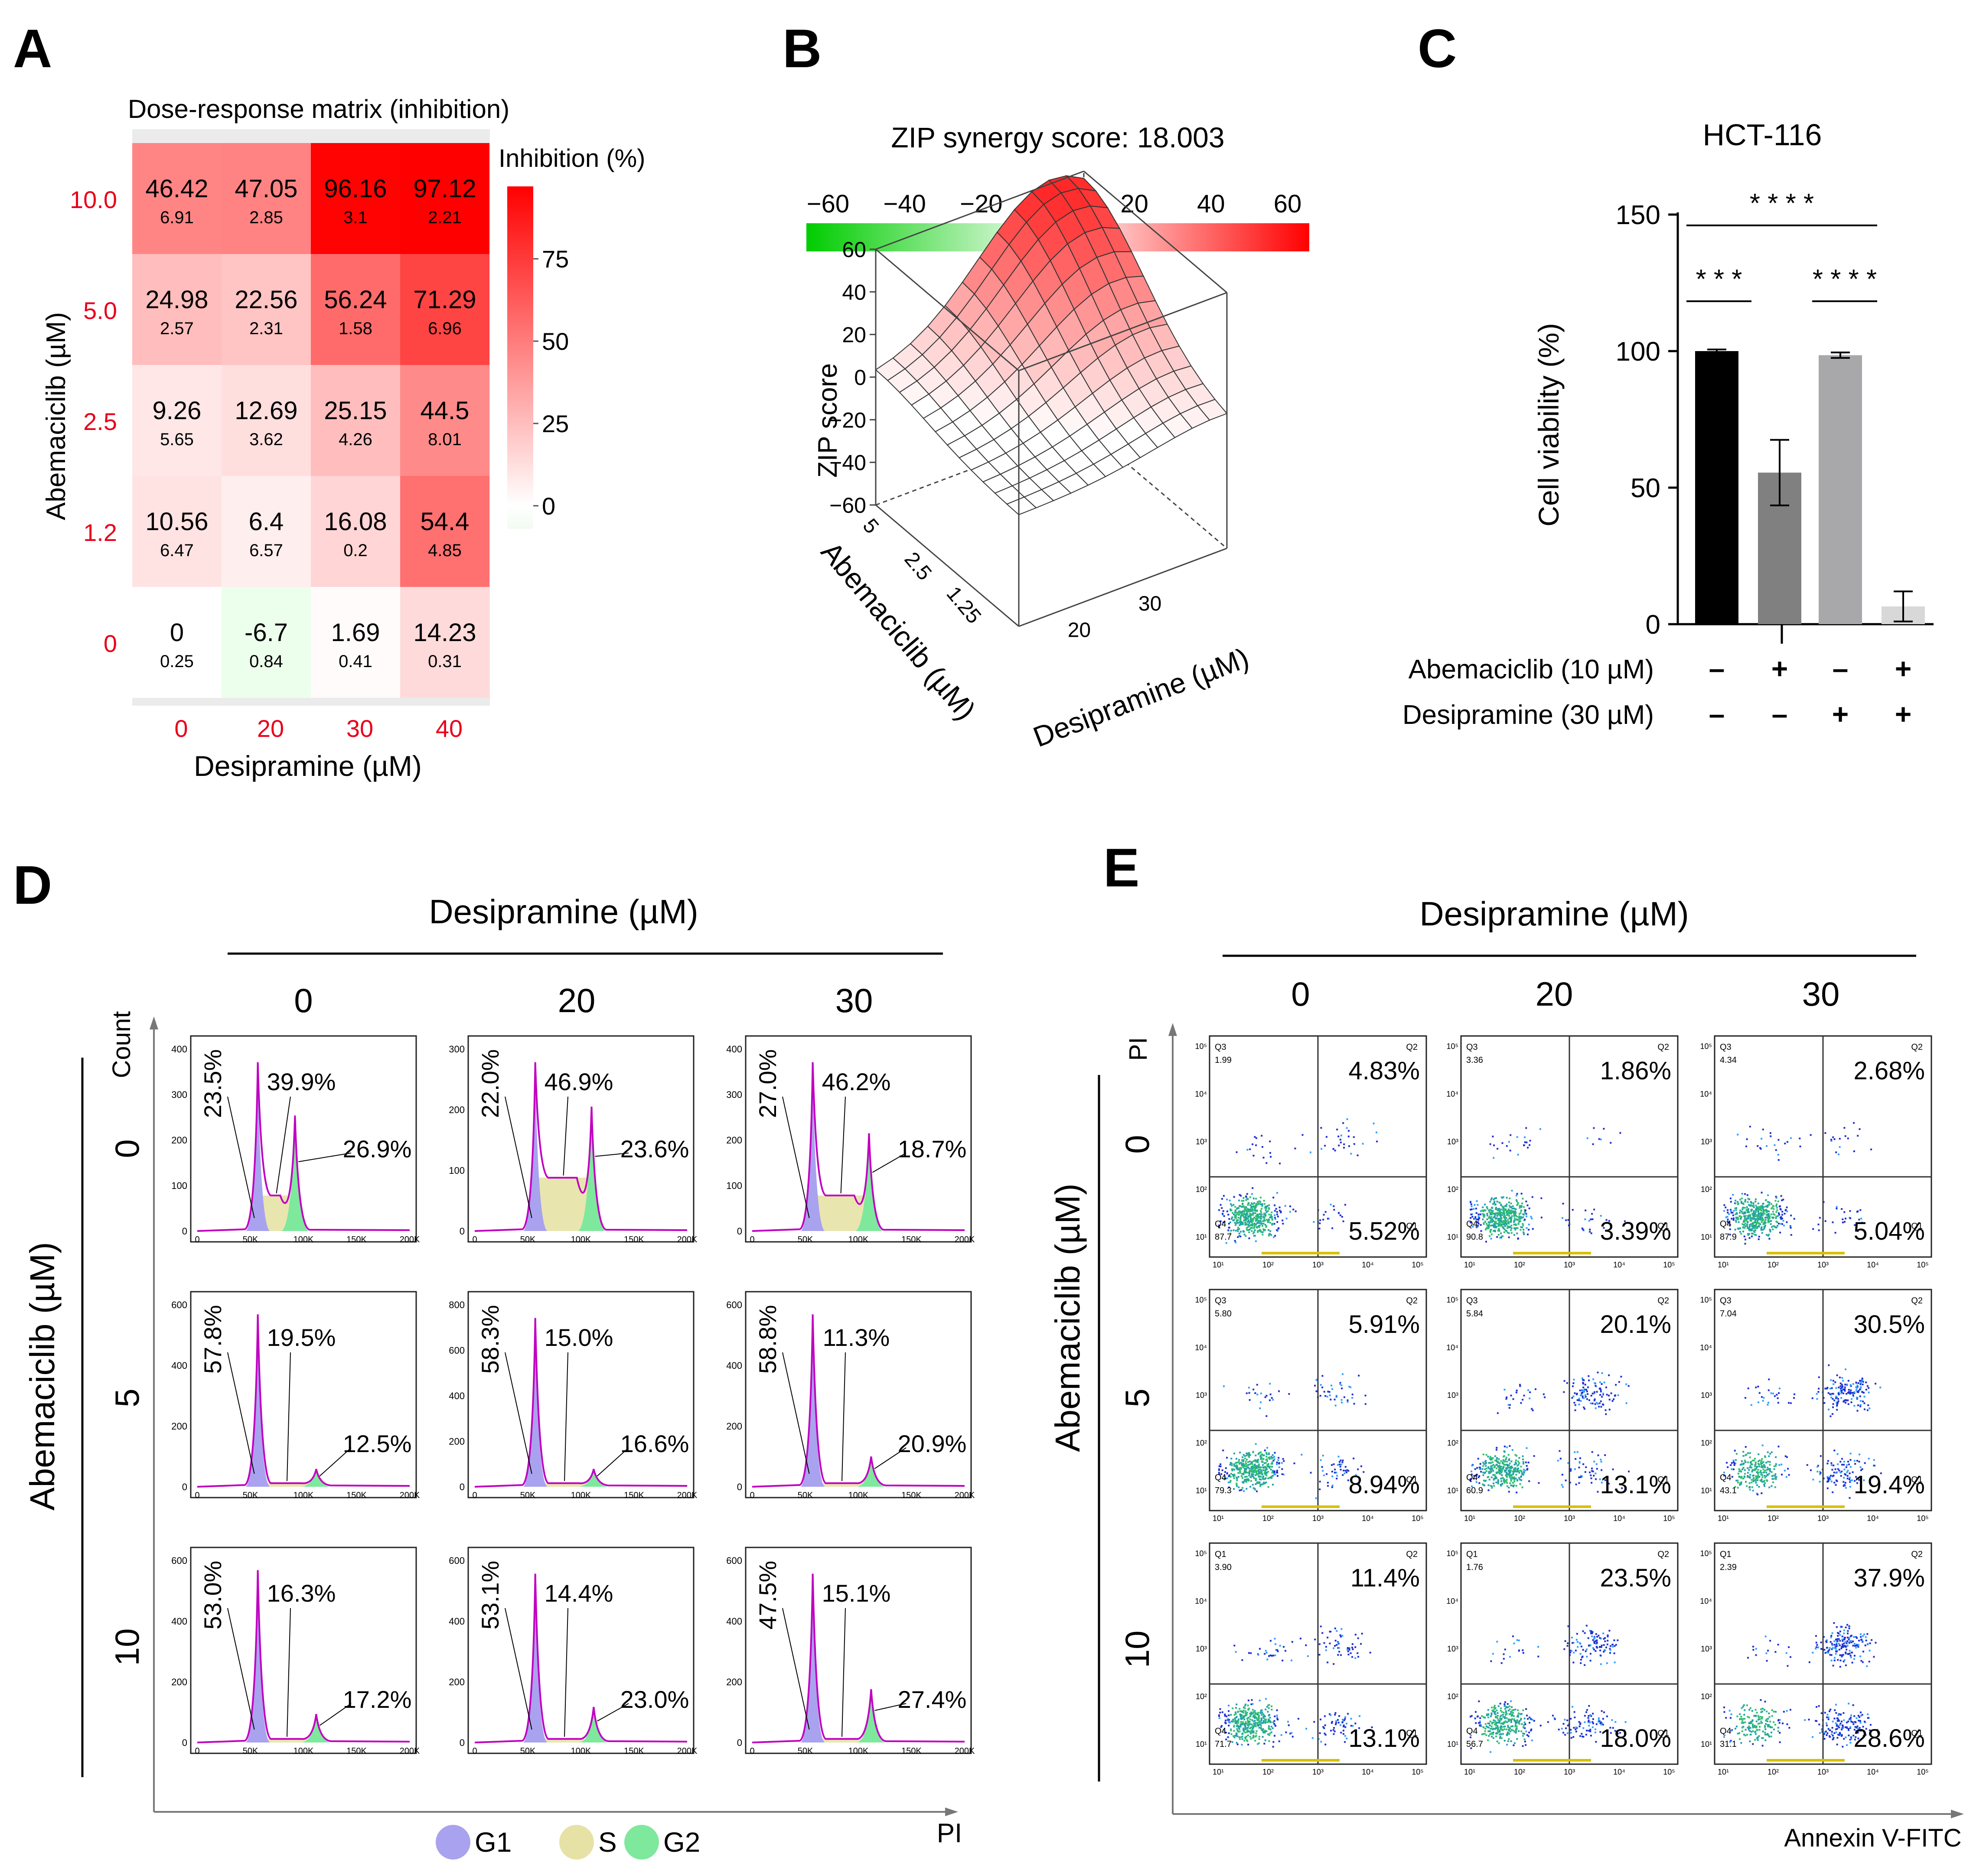 The width and height of the screenshot is (1973, 1876). What do you see at coordinates (1619, 1518) in the screenshot?
I see `flow-x-tick: 10⁴` at bounding box center [1619, 1518].